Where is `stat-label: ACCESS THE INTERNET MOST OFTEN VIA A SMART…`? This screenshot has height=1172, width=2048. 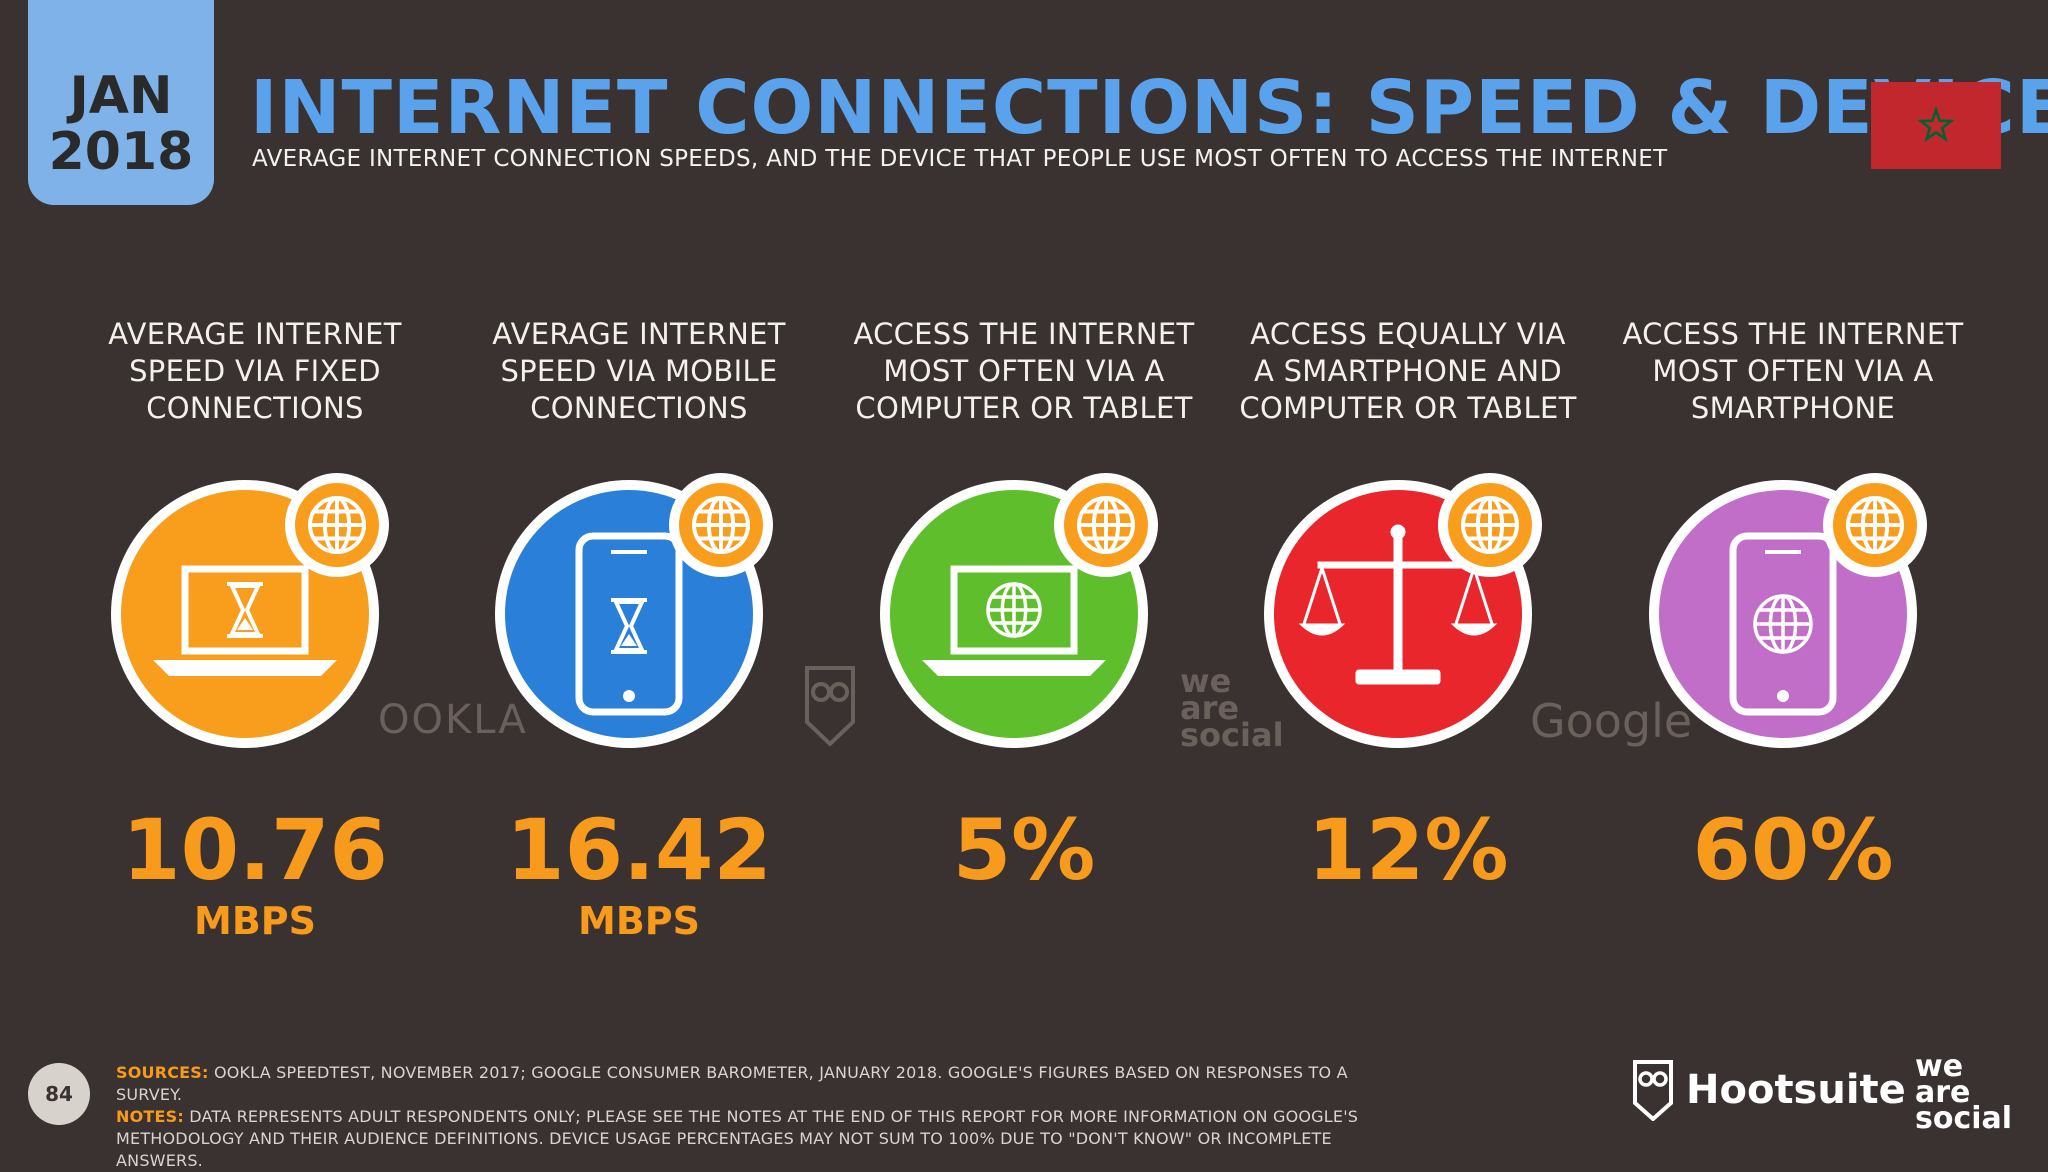 stat-label: ACCESS THE INTERNET MOST OFTEN VIA A SMART… is located at coordinates (1793, 373).